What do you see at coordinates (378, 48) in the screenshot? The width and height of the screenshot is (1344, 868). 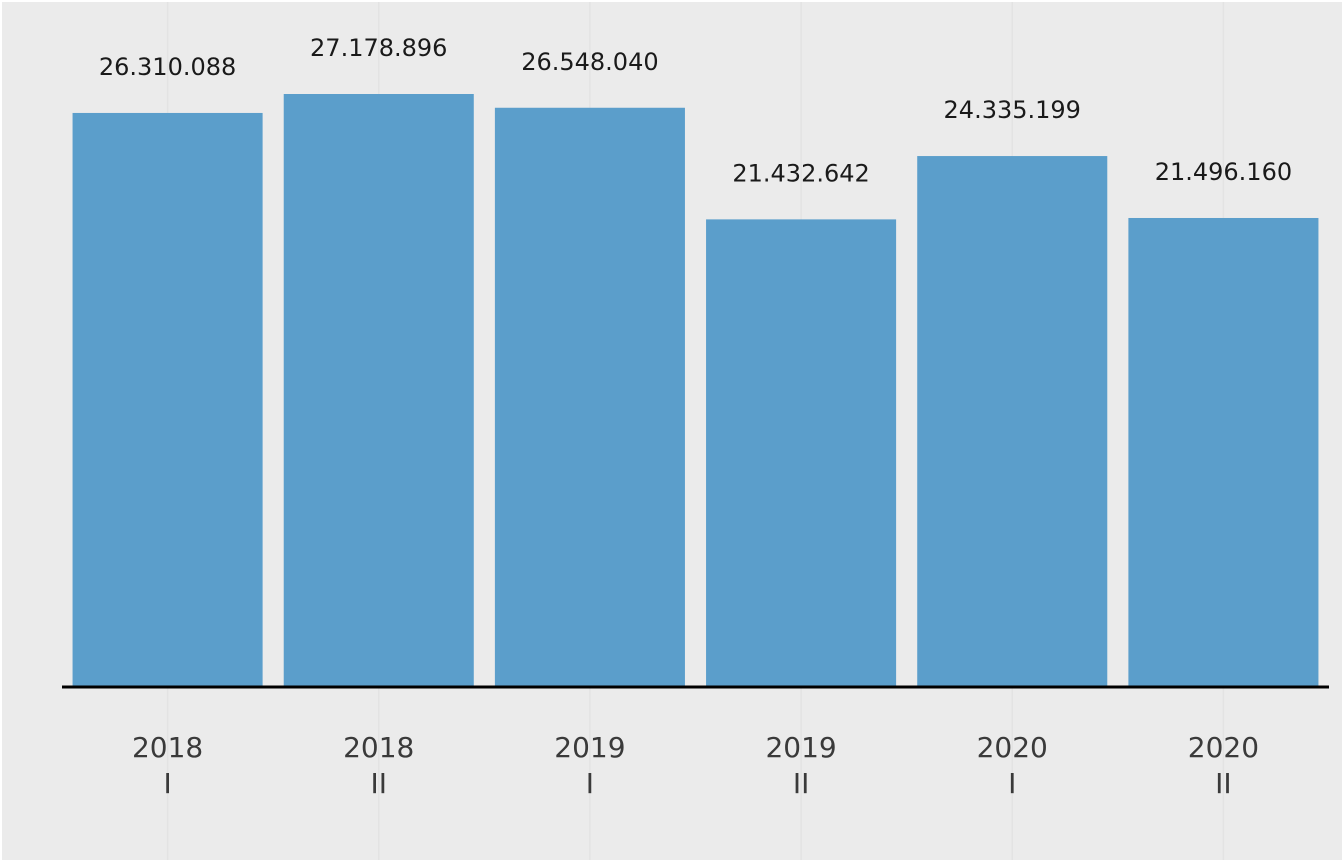 I see `data-label: 27.178.896` at bounding box center [378, 48].